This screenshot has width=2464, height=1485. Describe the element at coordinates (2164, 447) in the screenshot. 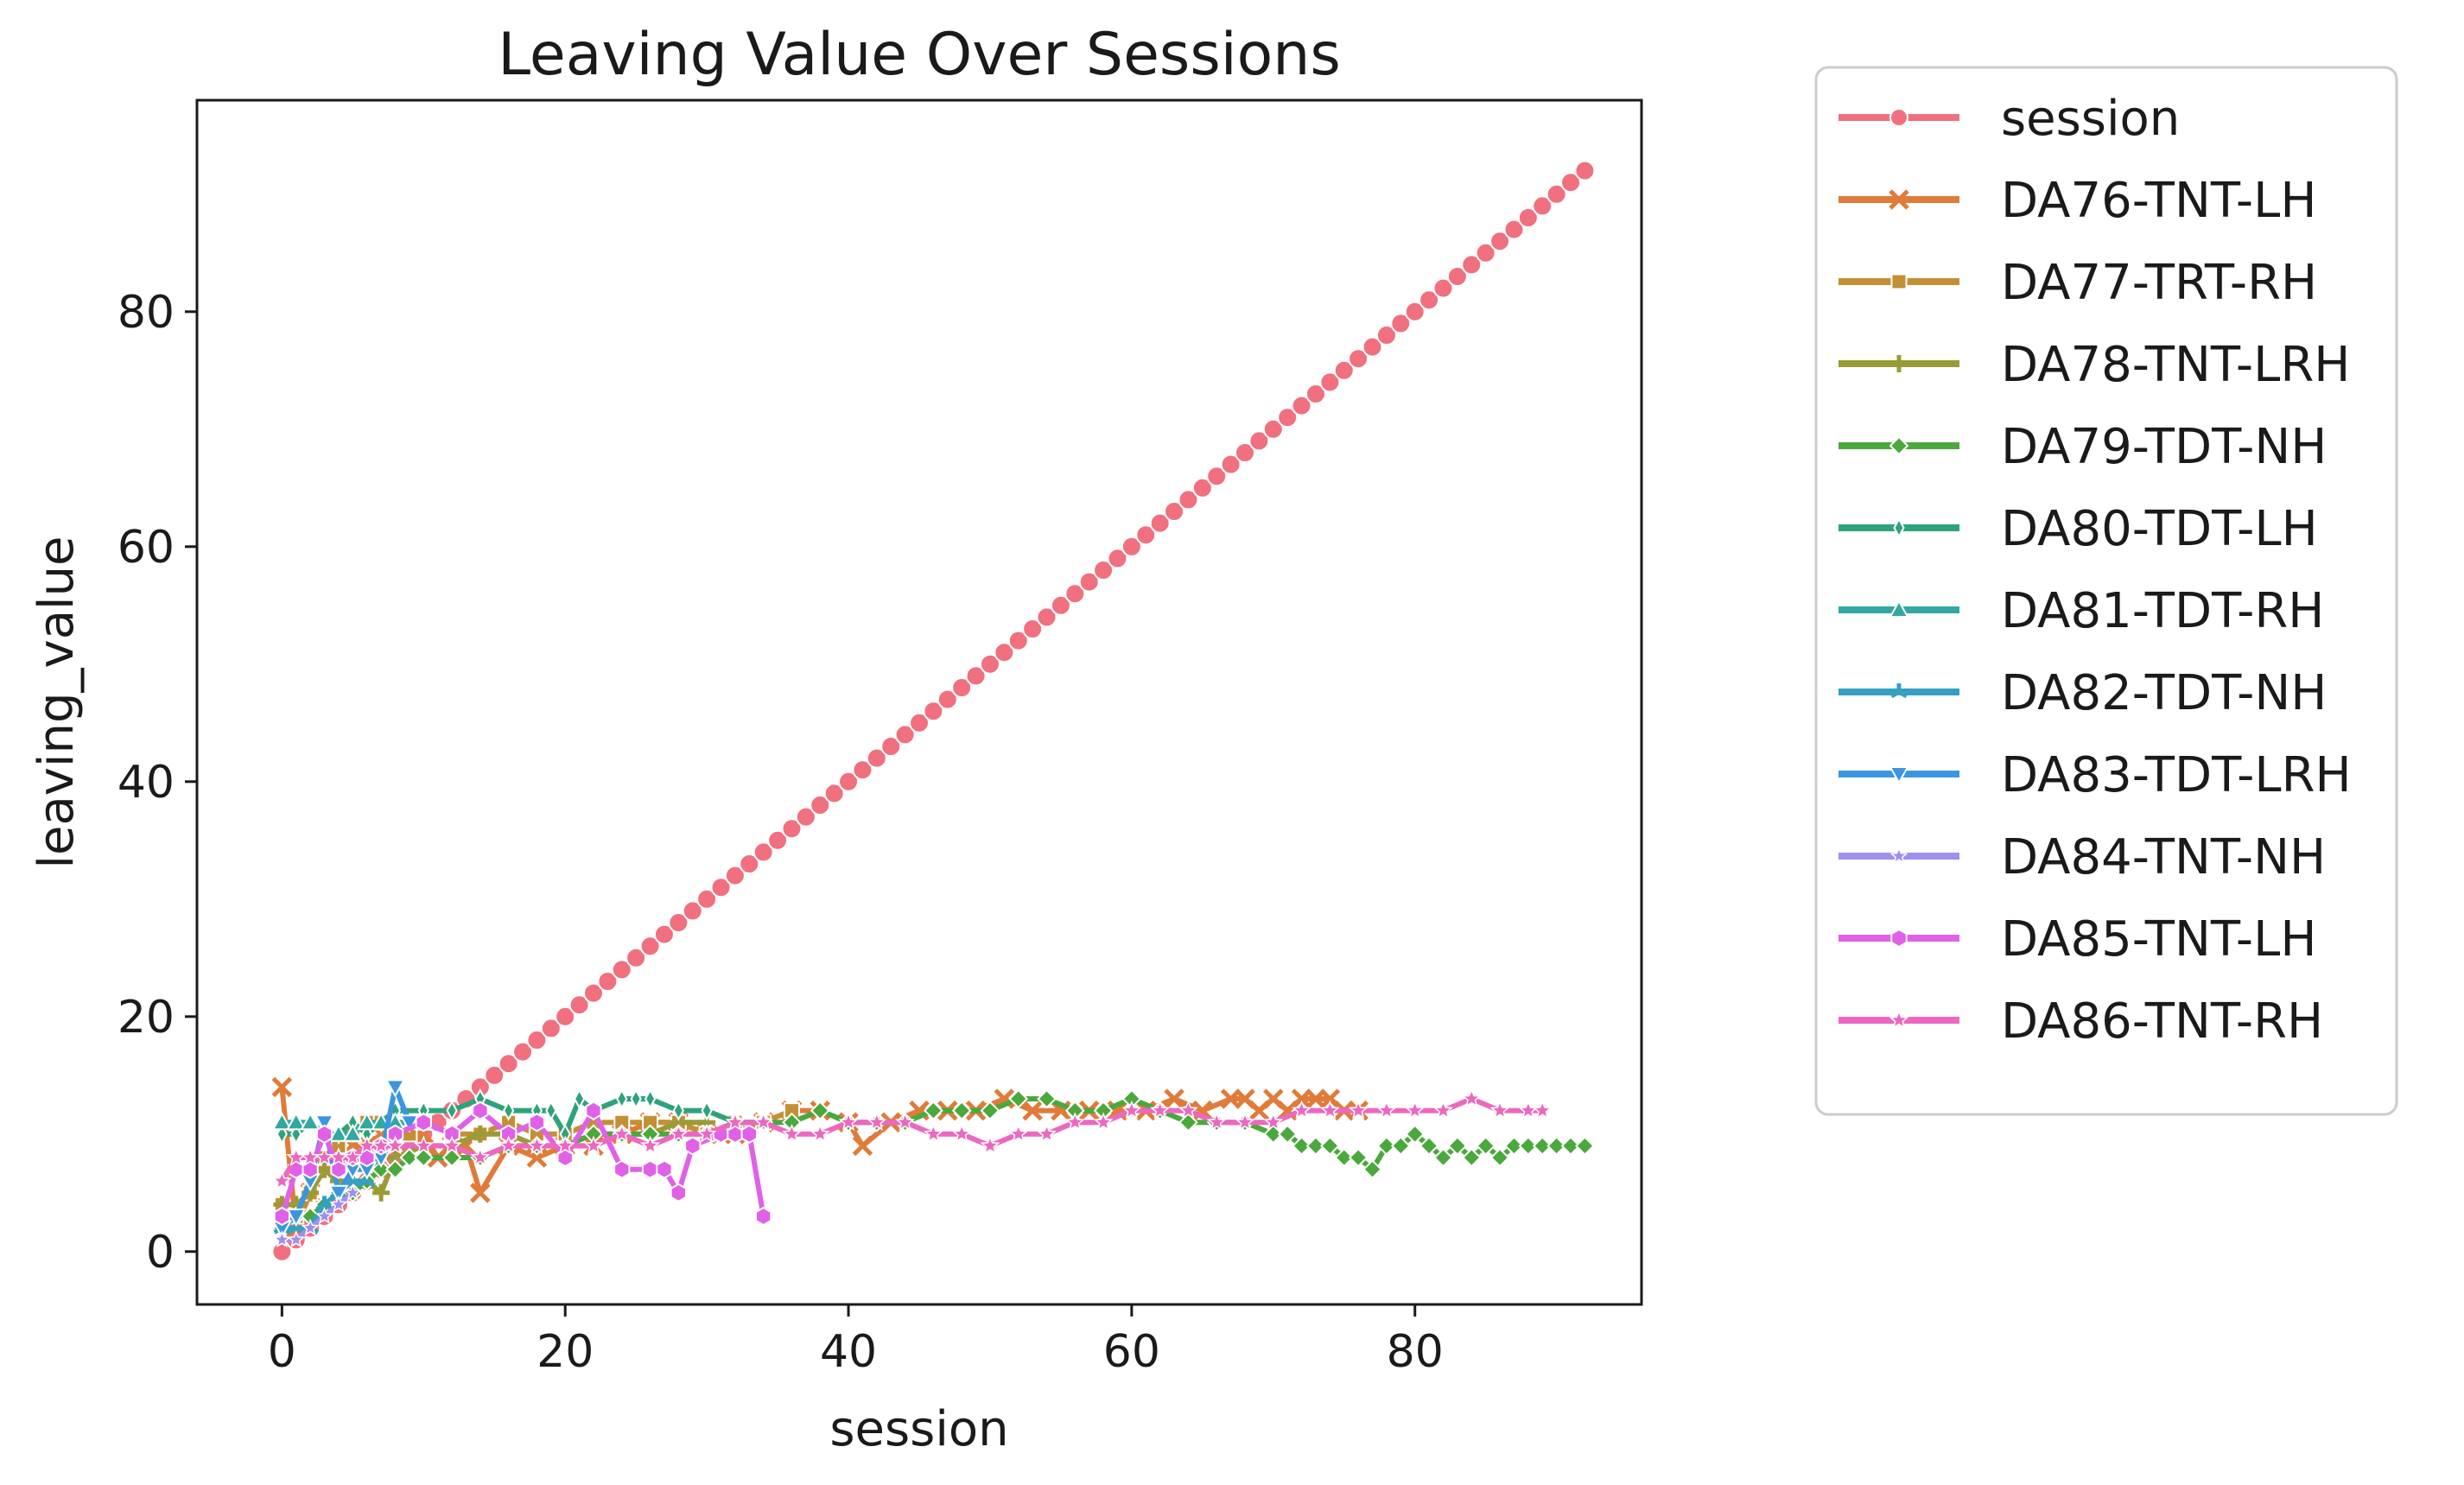

I see `legend-label: DA79-TDT-NH` at that location.